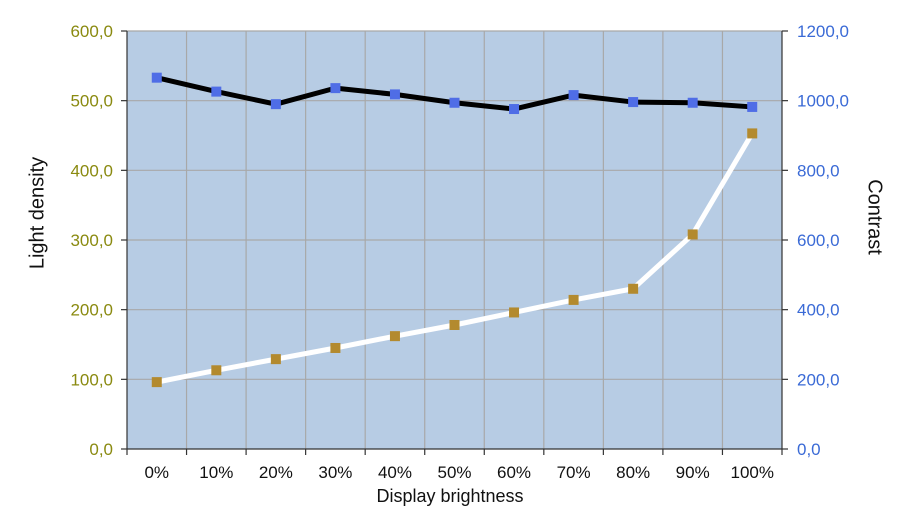 Image resolution: width=900 pixels, height=519 pixels. What do you see at coordinates (335, 472) in the screenshot?
I see `x-tick-label: 30%` at bounding box center [335, 472].